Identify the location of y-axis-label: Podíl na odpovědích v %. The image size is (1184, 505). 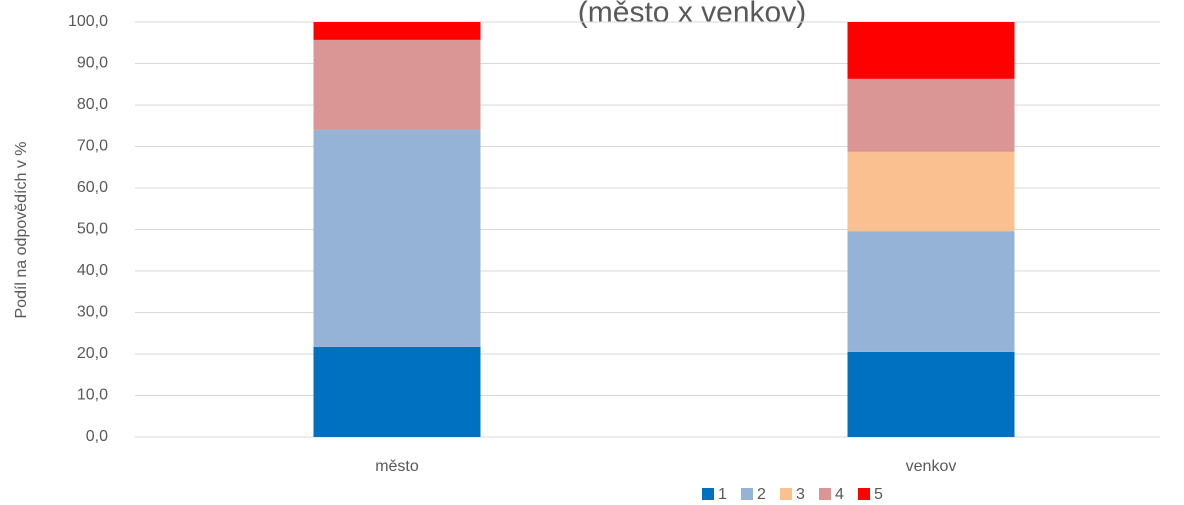
(21, 229).